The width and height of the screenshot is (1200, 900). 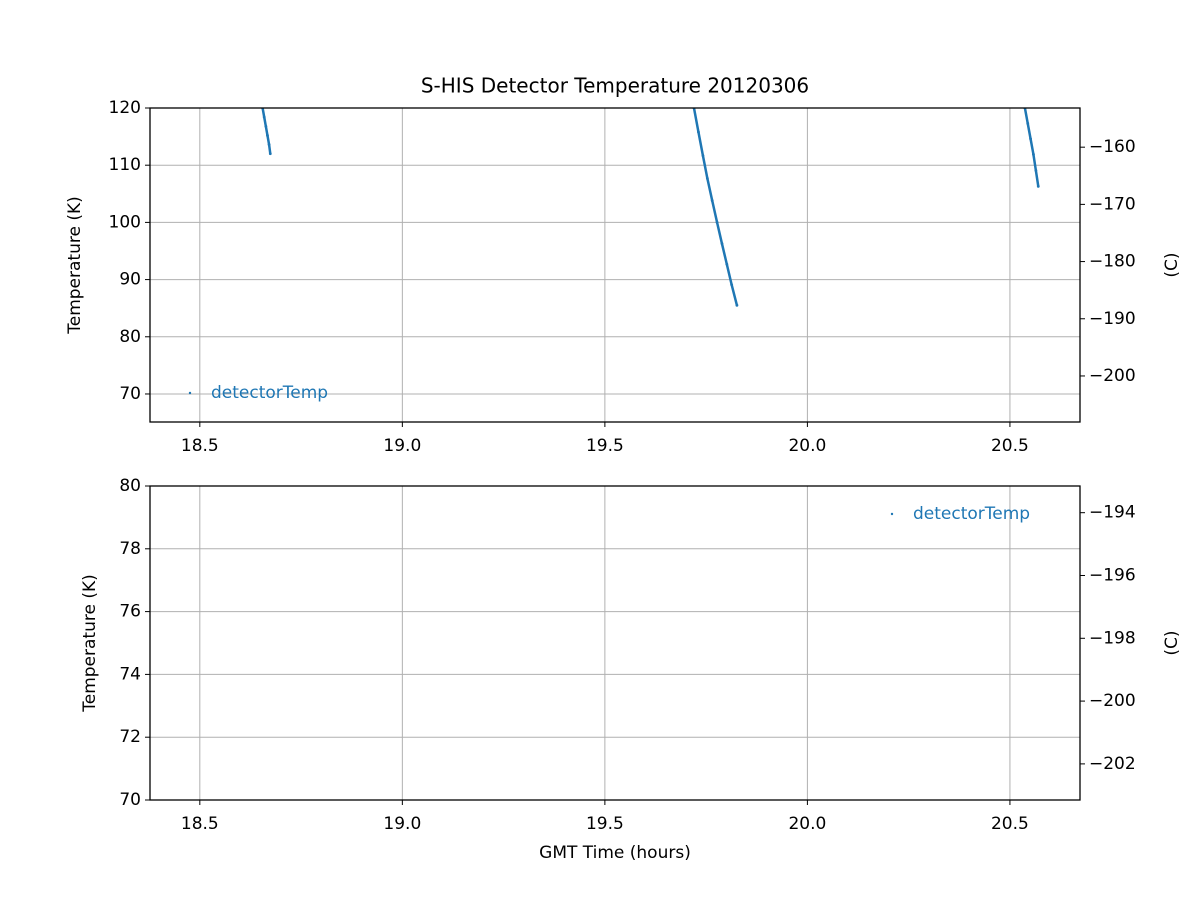 I want to click on y2-tick-label: −180, so click(x=1112, y=262).